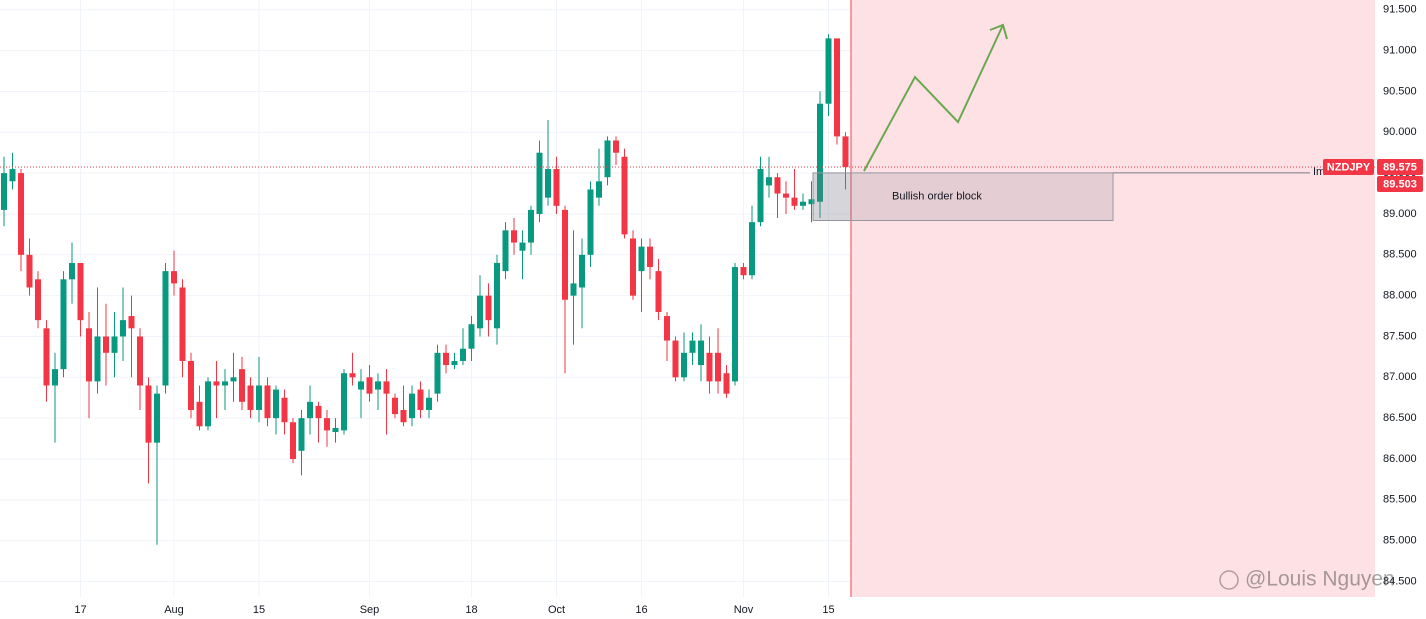  Describe the element at coordinates (1400, 377) in the screenshot. I see `y-tick-label: 87.000` at that location.